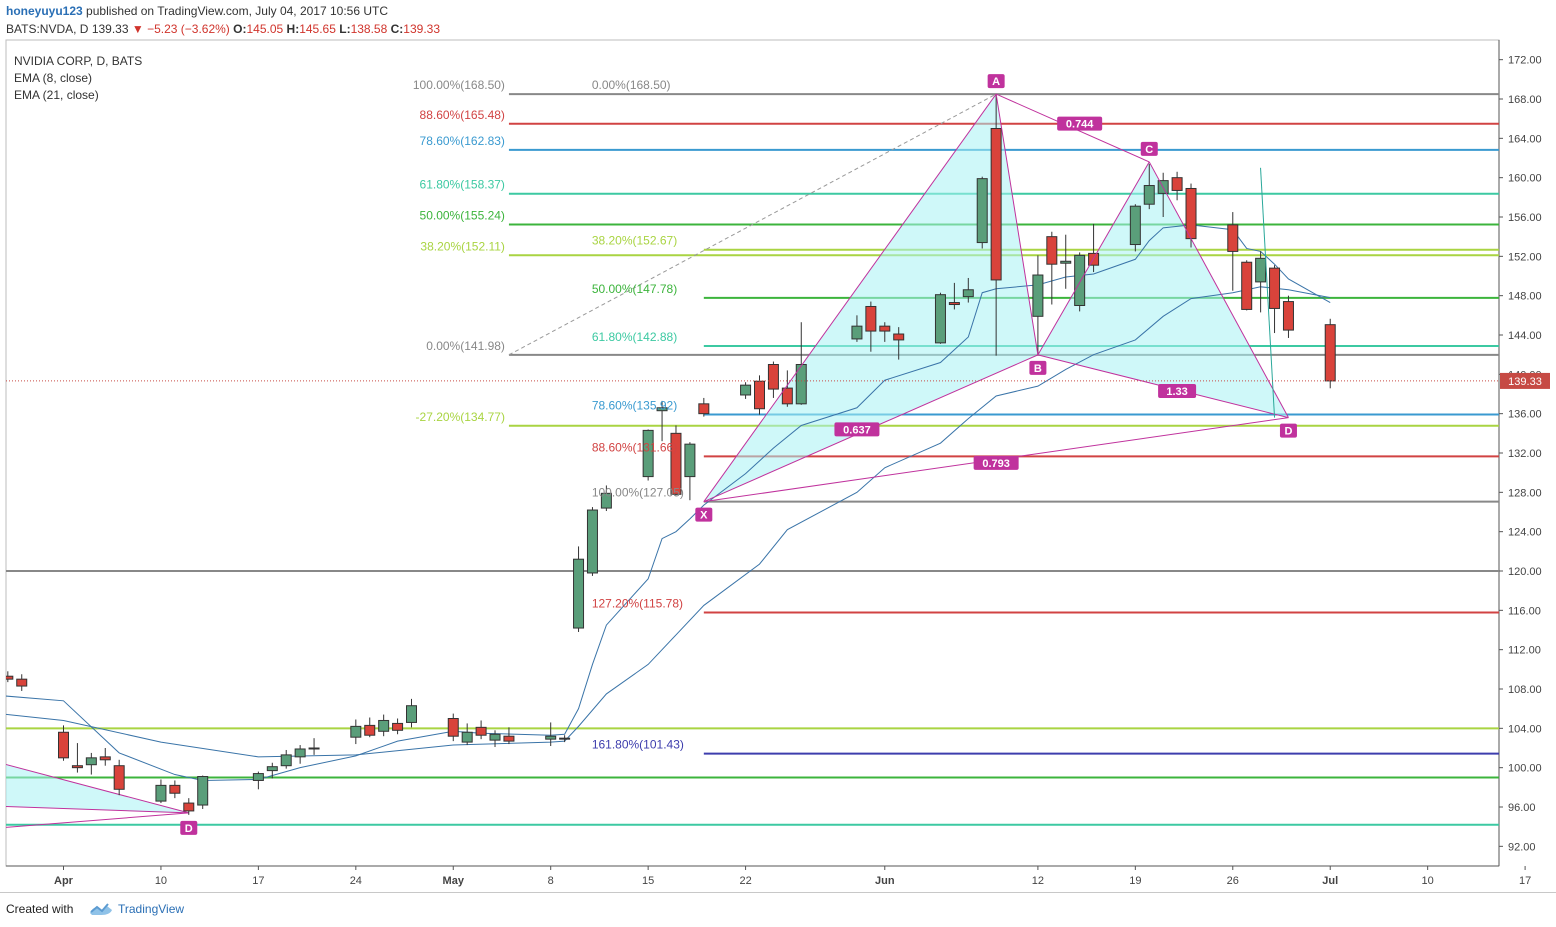 The width and height of the screenshot is (1556, 927). Describe the element at coordinates (1525, 297) in the screenshot. I see `price-tick-label: 148.00` at that location.